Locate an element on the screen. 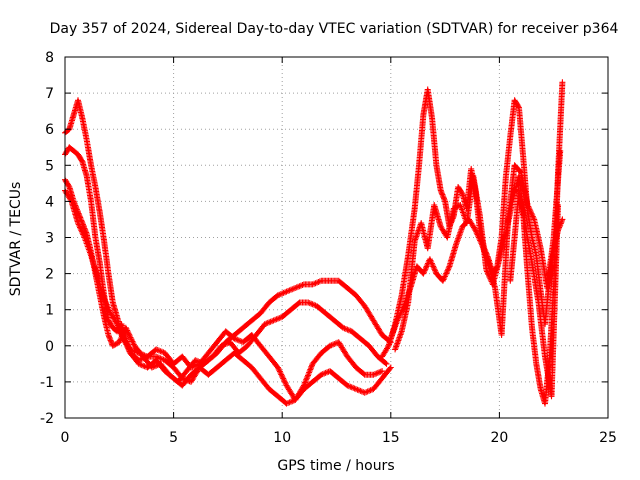 The image size is (640, 480). y-axis-label: SDTVAR / TECUs is located at coordinates (16, 239).